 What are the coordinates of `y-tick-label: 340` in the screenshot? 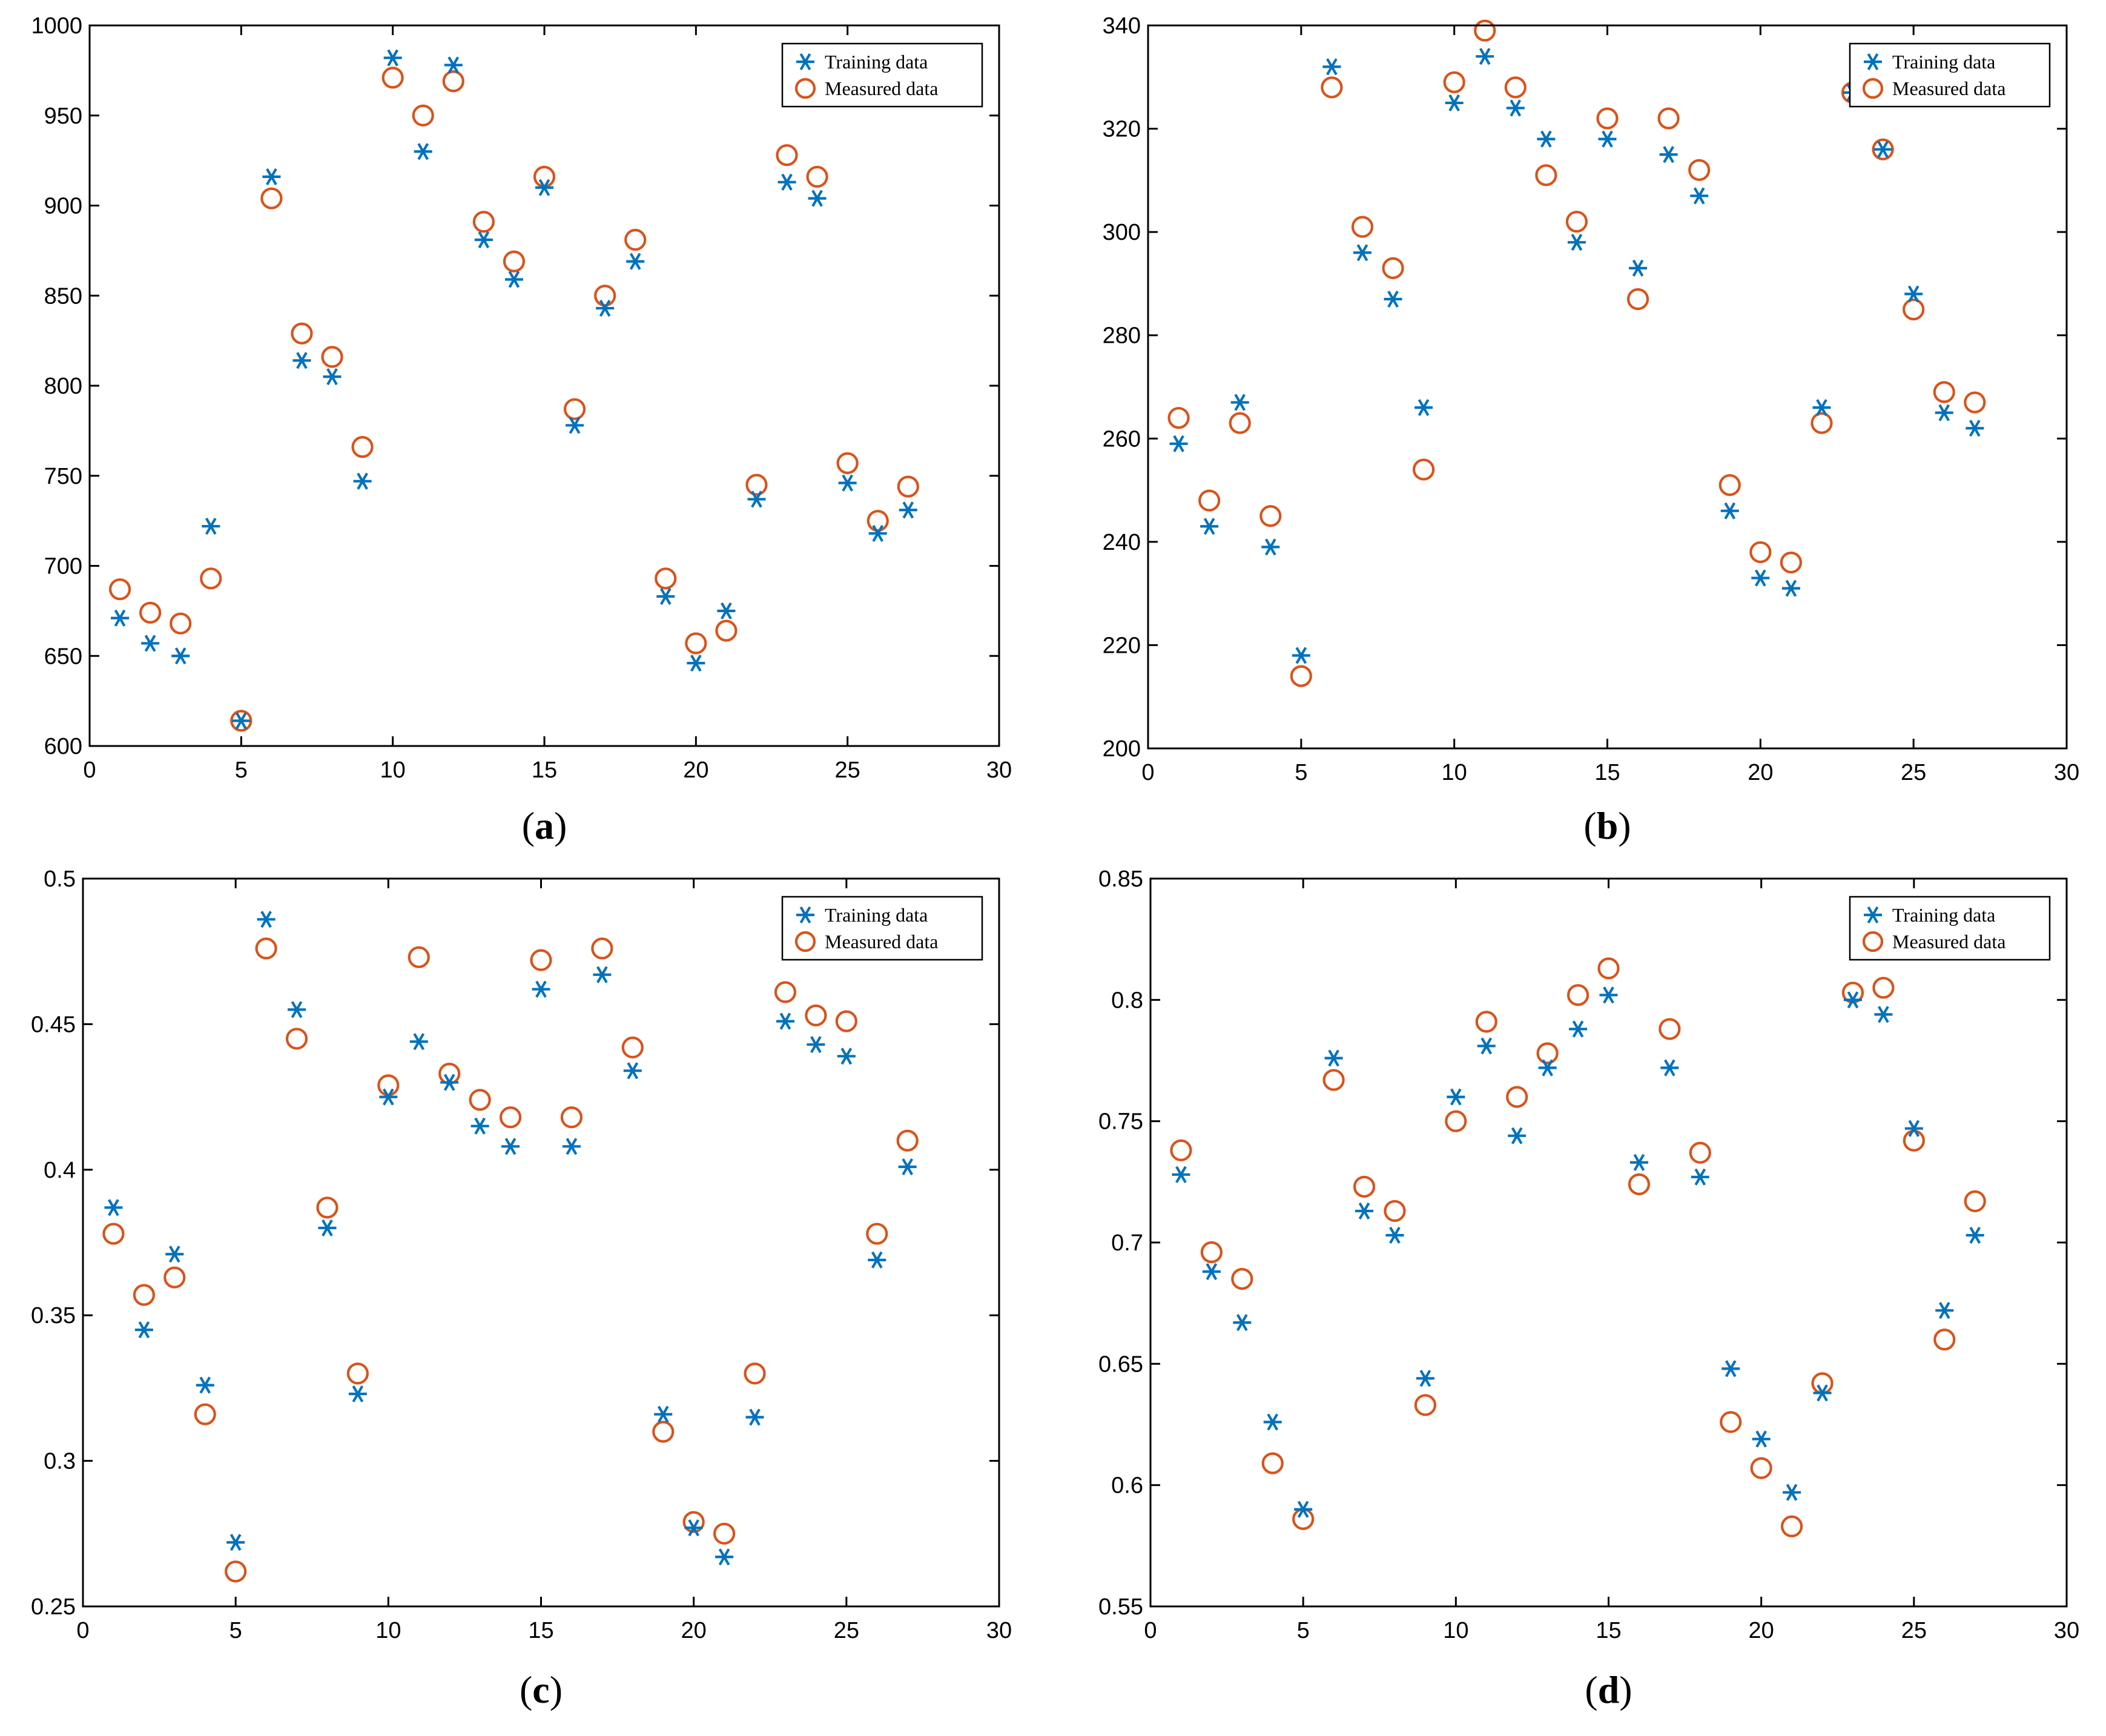 It's located at (1122, 26).